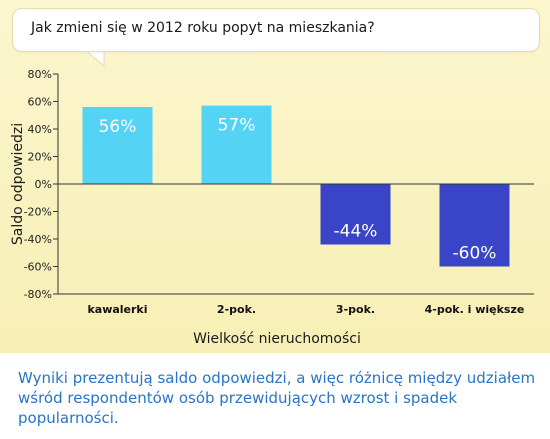  I want to click on y-tick-label: 80%, so click(40, 74).